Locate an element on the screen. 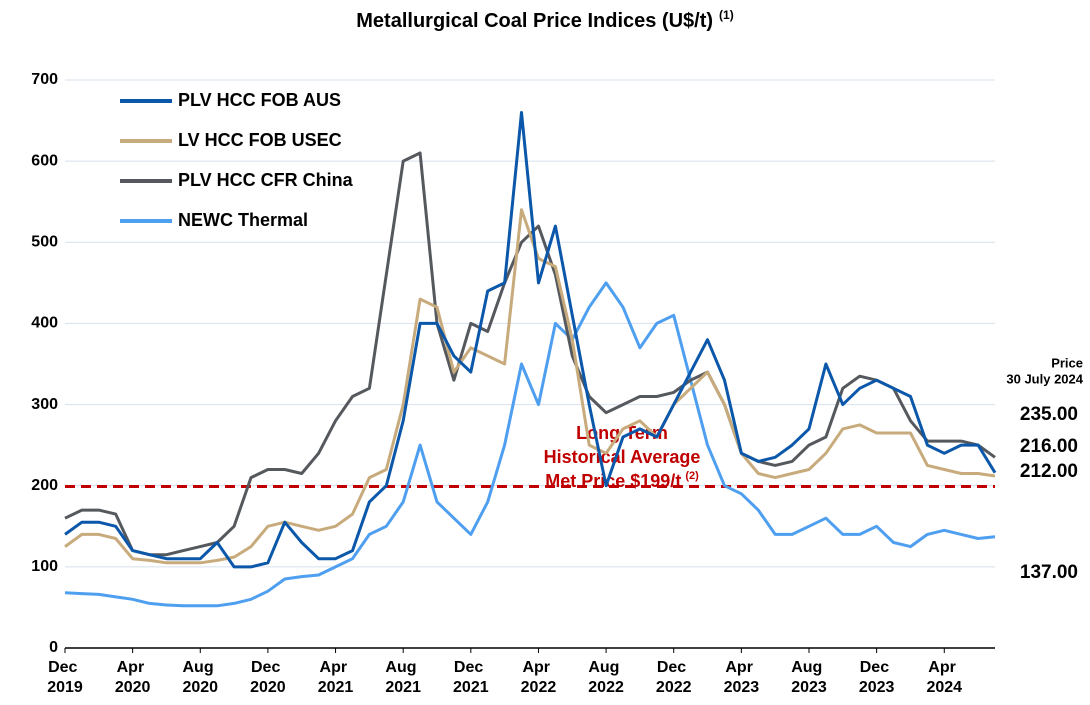 The height and width of the screenshot is (705, 1090). reference-label-text: Historical Average is located at coordinates (622, 457).